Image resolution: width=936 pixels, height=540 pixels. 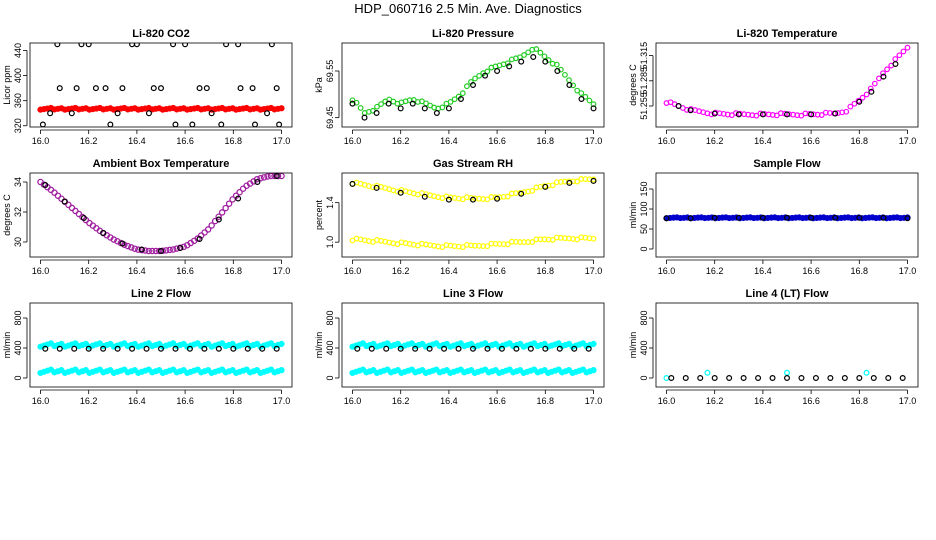 I want to click on y-tick-label: 800, so click(x=644, y=317).